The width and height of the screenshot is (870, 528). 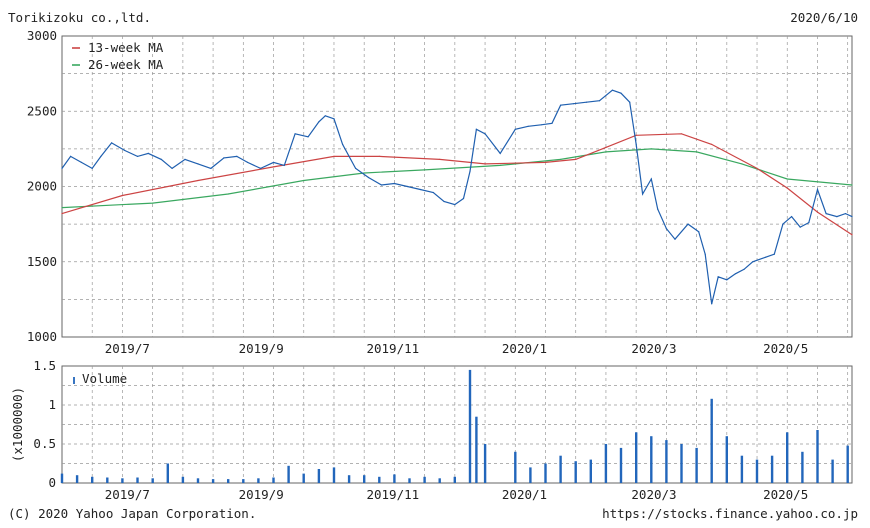 What do you see at coordinates (653, 494) in the screenshot?
I see `volume-x-tick-label: 2020/3` at bounding box center [653, 494].